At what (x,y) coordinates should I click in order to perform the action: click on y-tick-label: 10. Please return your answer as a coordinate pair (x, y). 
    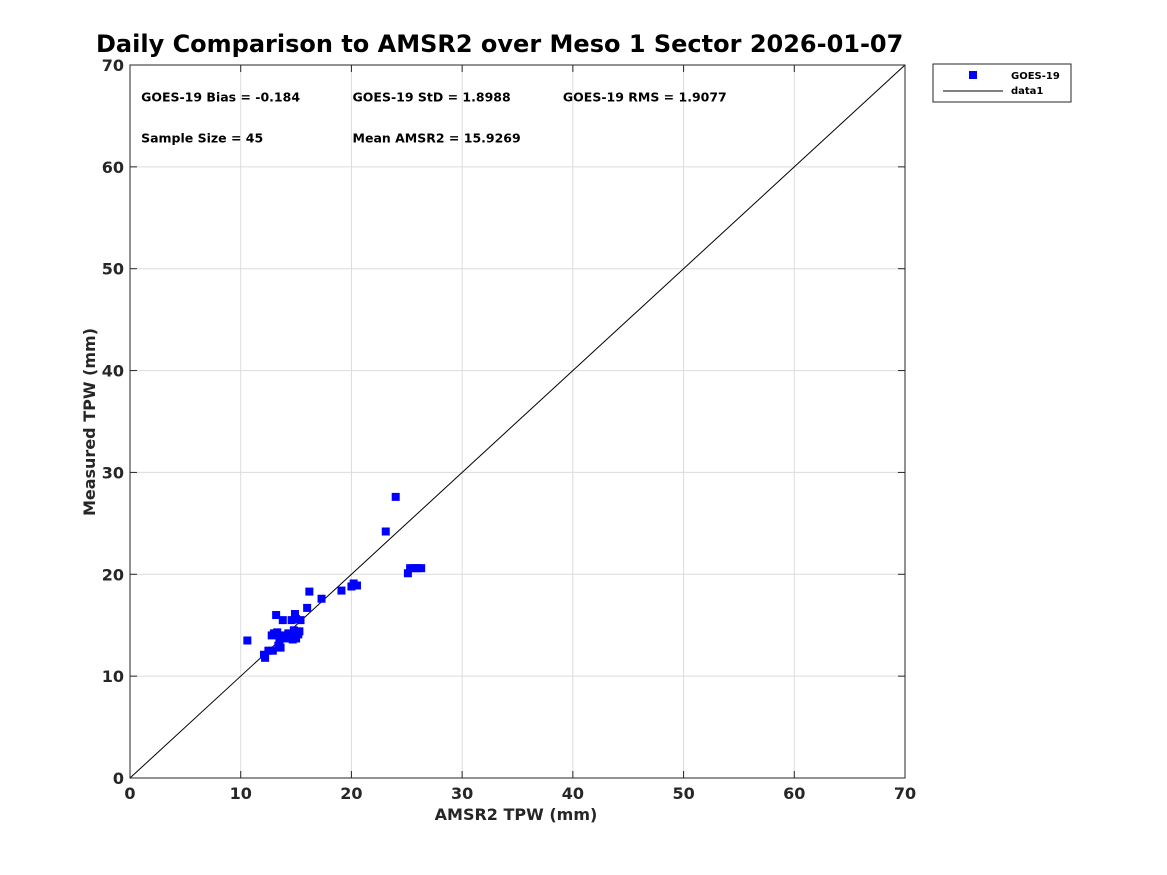
    Looking at the image, I should click on (113, 676).